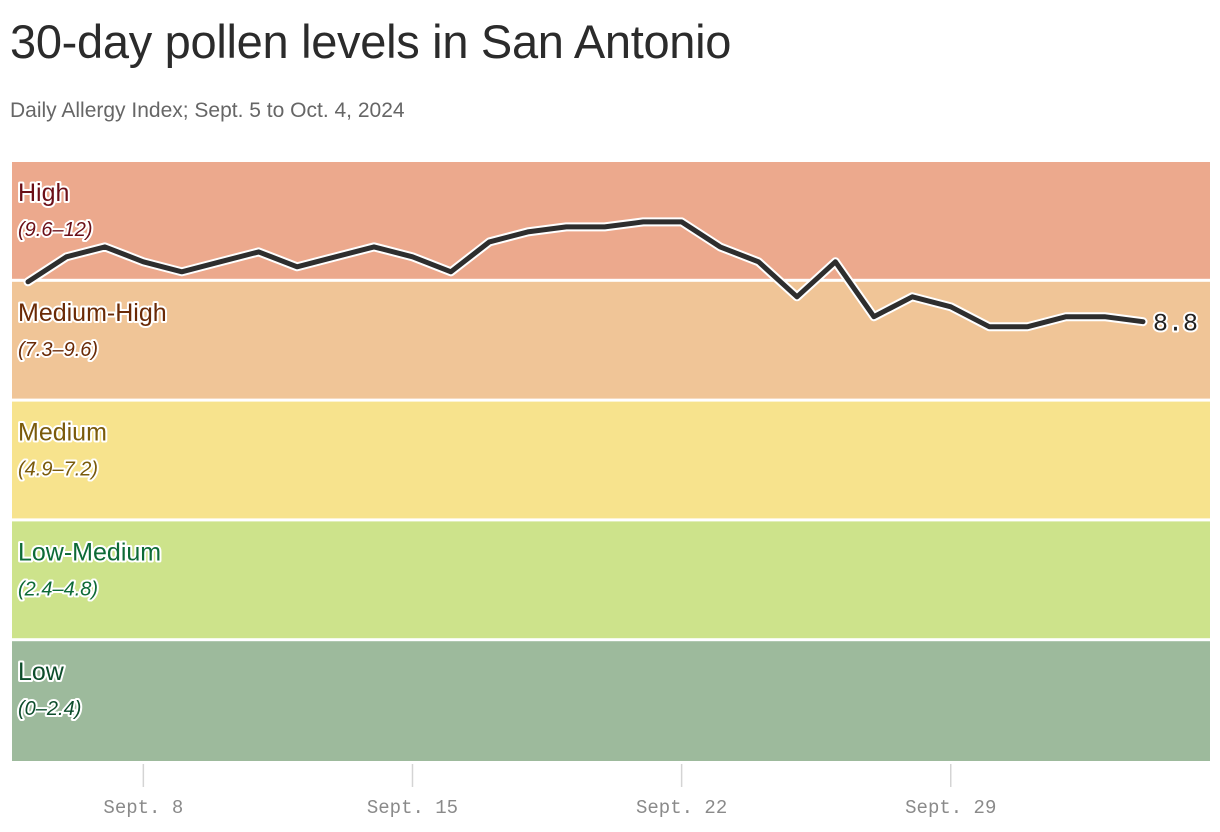 The image size is (1220, 832). I want to click on band-range-medium: (4.9–7.2), so click(58, 470).